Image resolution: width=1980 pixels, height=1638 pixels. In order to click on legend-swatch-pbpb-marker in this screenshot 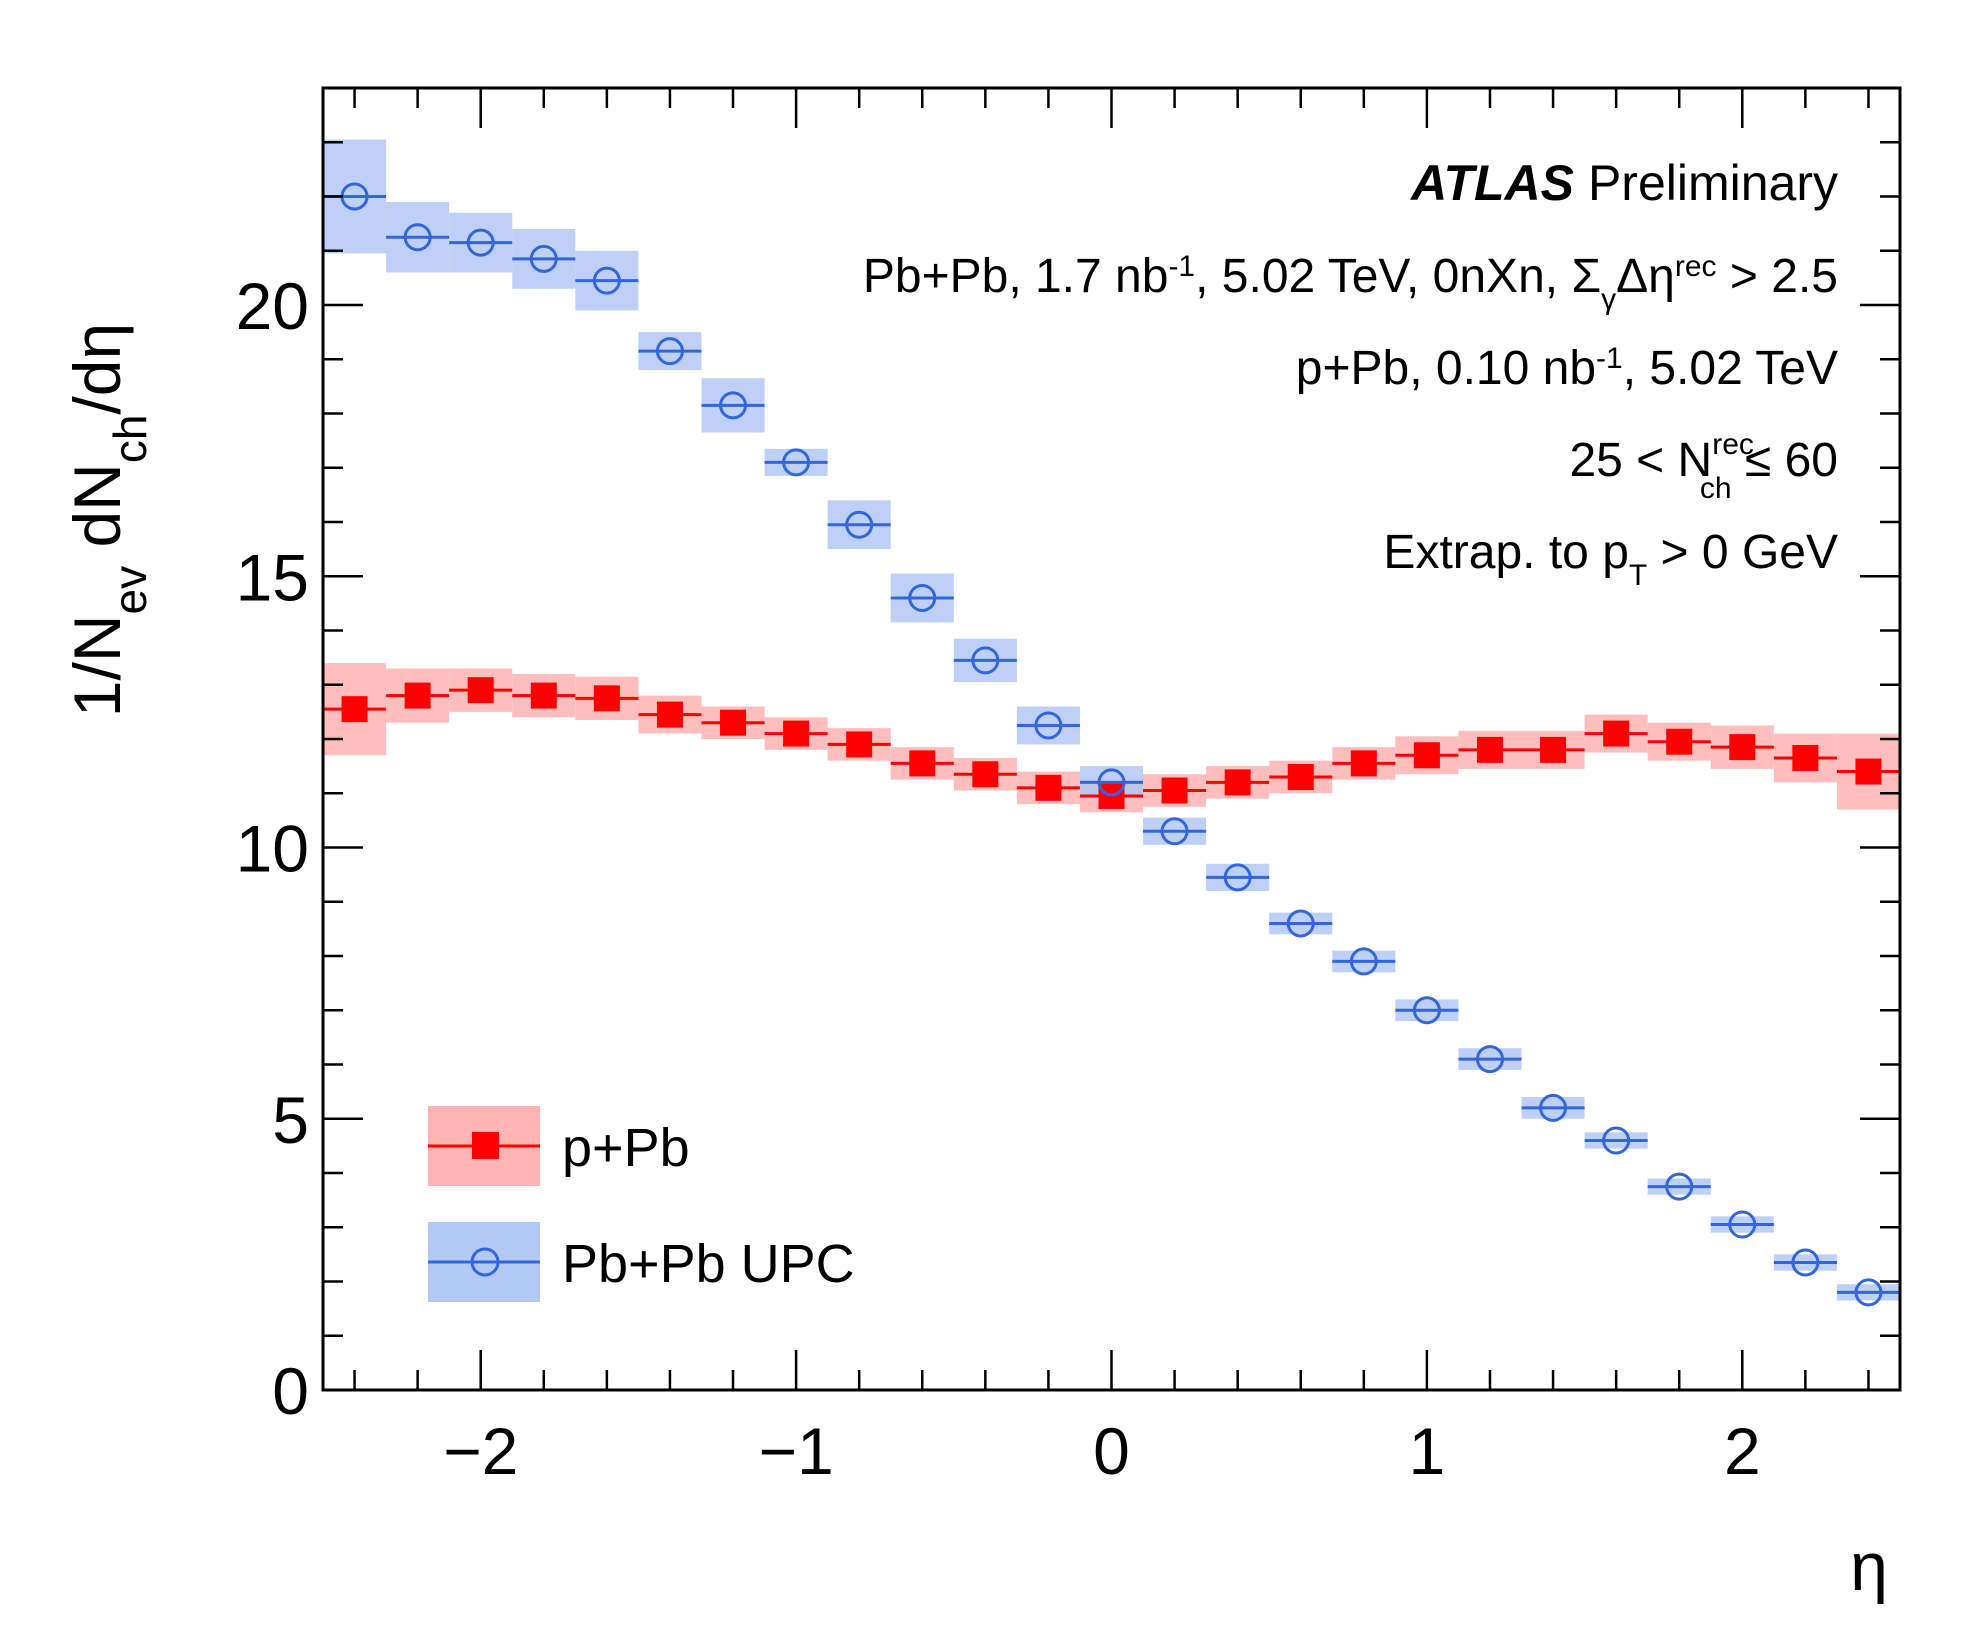, I will do `click(485, 1262)`.